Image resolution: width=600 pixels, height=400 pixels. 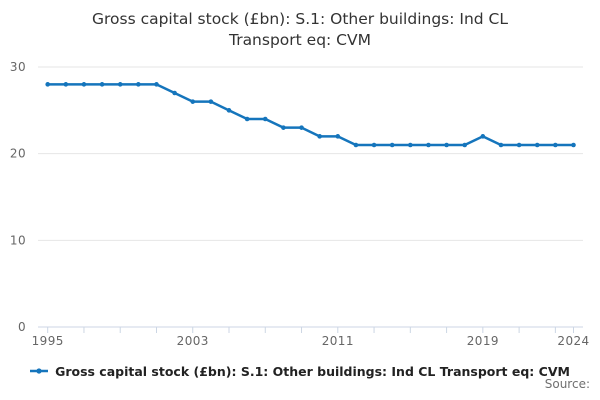 What do you see at coordinates (193, 341) in the screenshot?
I see `x-axis-tick-label: 2003` at bounding box center [193, 341].